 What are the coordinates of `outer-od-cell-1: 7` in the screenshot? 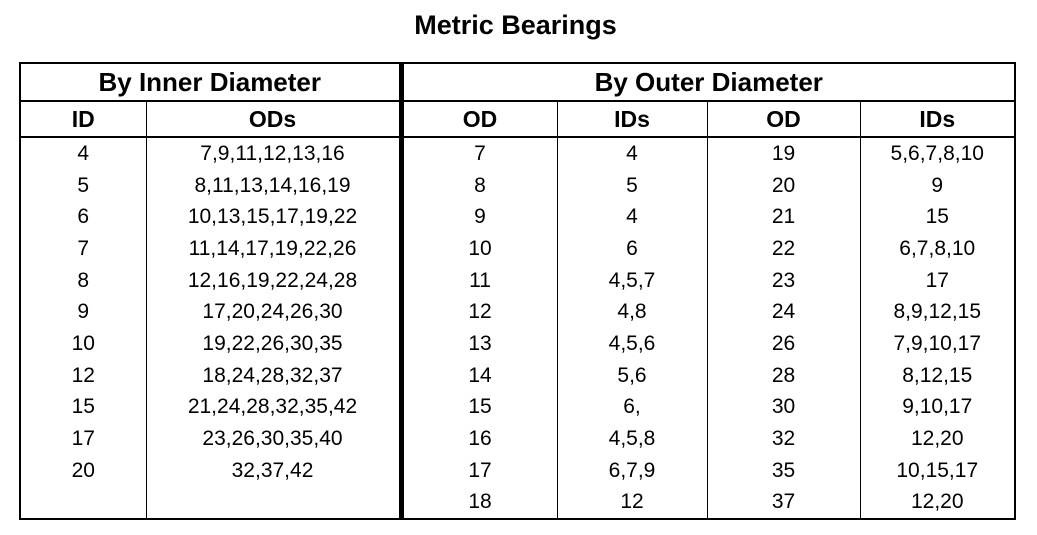 It's located at (477, 153).